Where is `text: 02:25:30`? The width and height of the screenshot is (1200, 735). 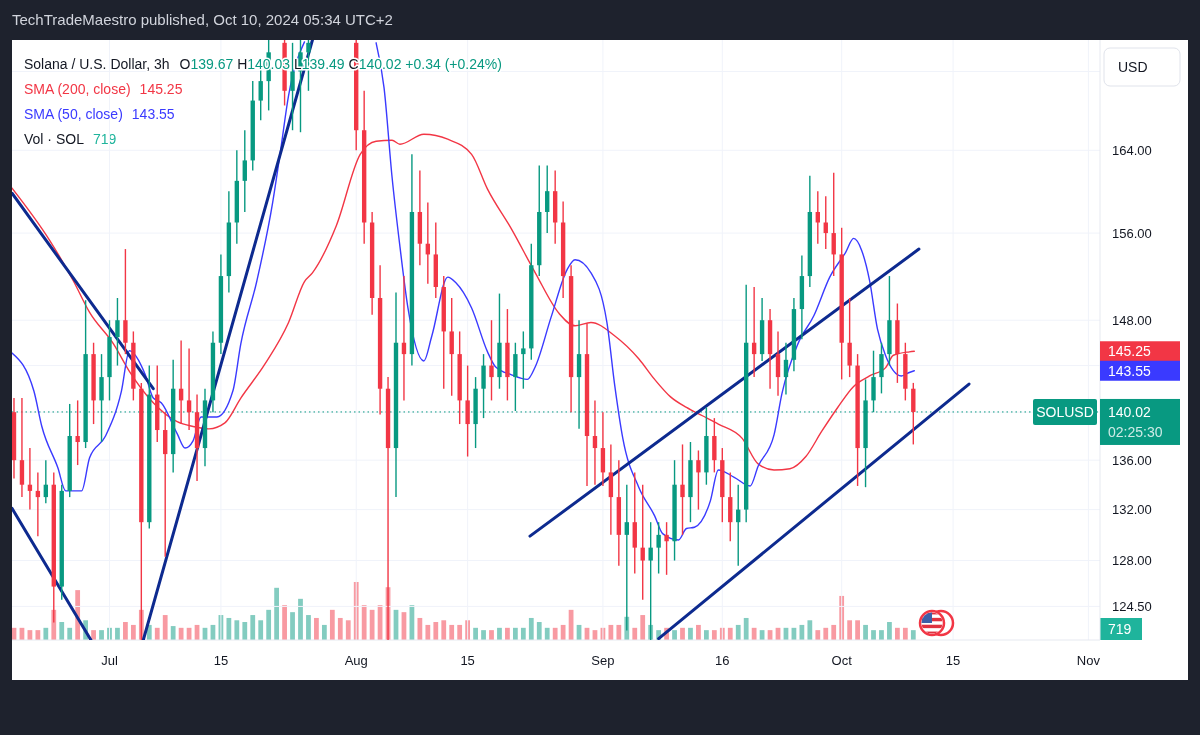 text: 02:25:30 is located at coordinates (1135, 431).